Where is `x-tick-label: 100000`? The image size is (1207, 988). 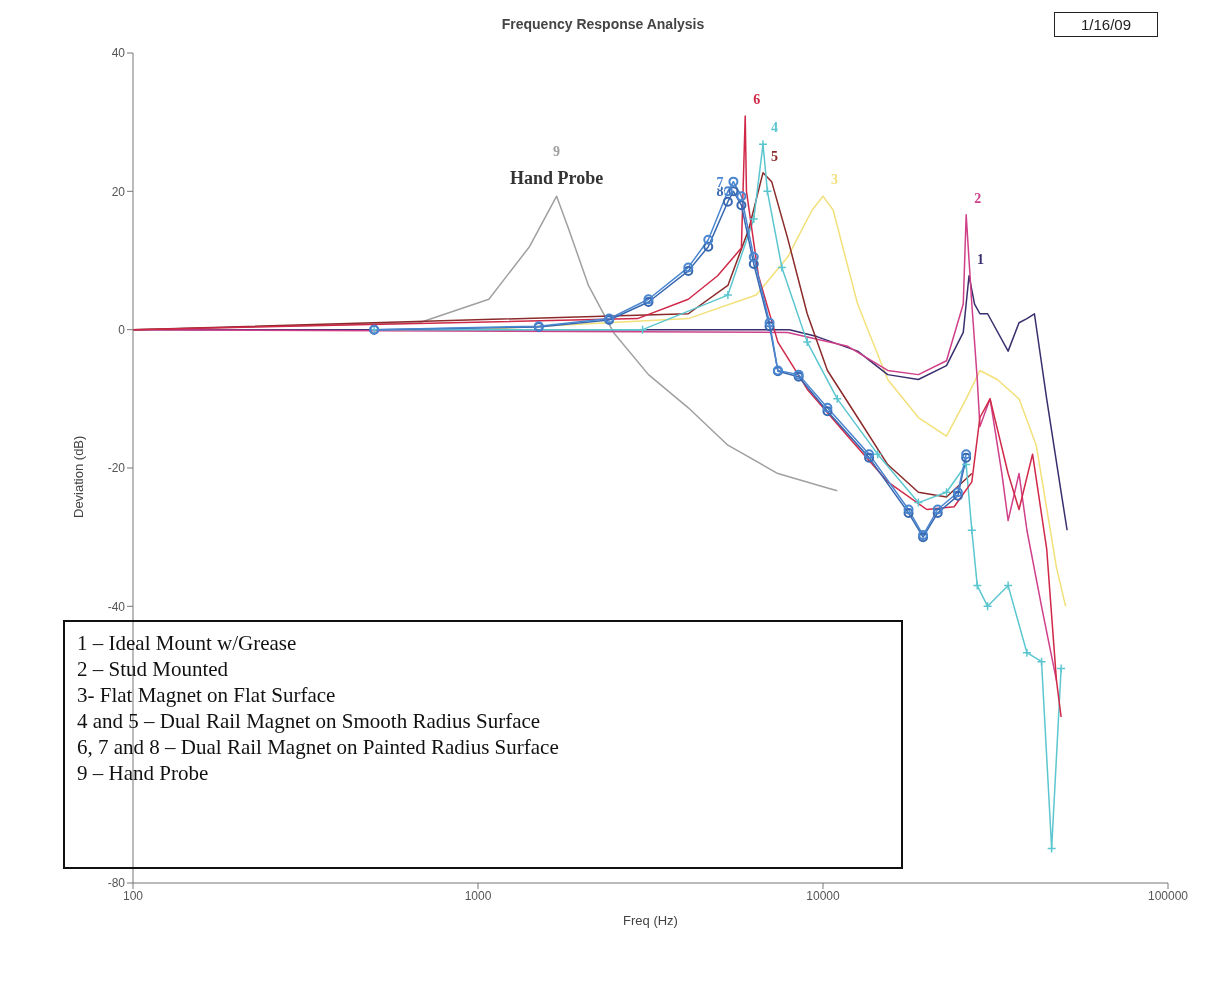 x-tick-label: 100000 is located at coordinates (1168, 895).